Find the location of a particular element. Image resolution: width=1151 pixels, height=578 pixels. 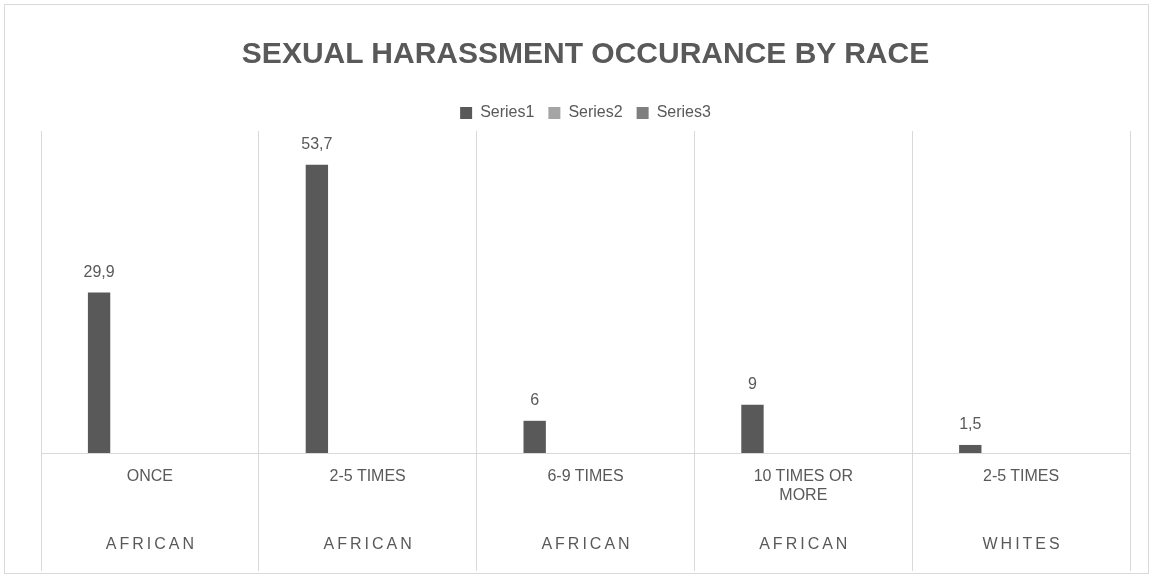

x-tick-label: ONCE is located at coordinates (150, 476).